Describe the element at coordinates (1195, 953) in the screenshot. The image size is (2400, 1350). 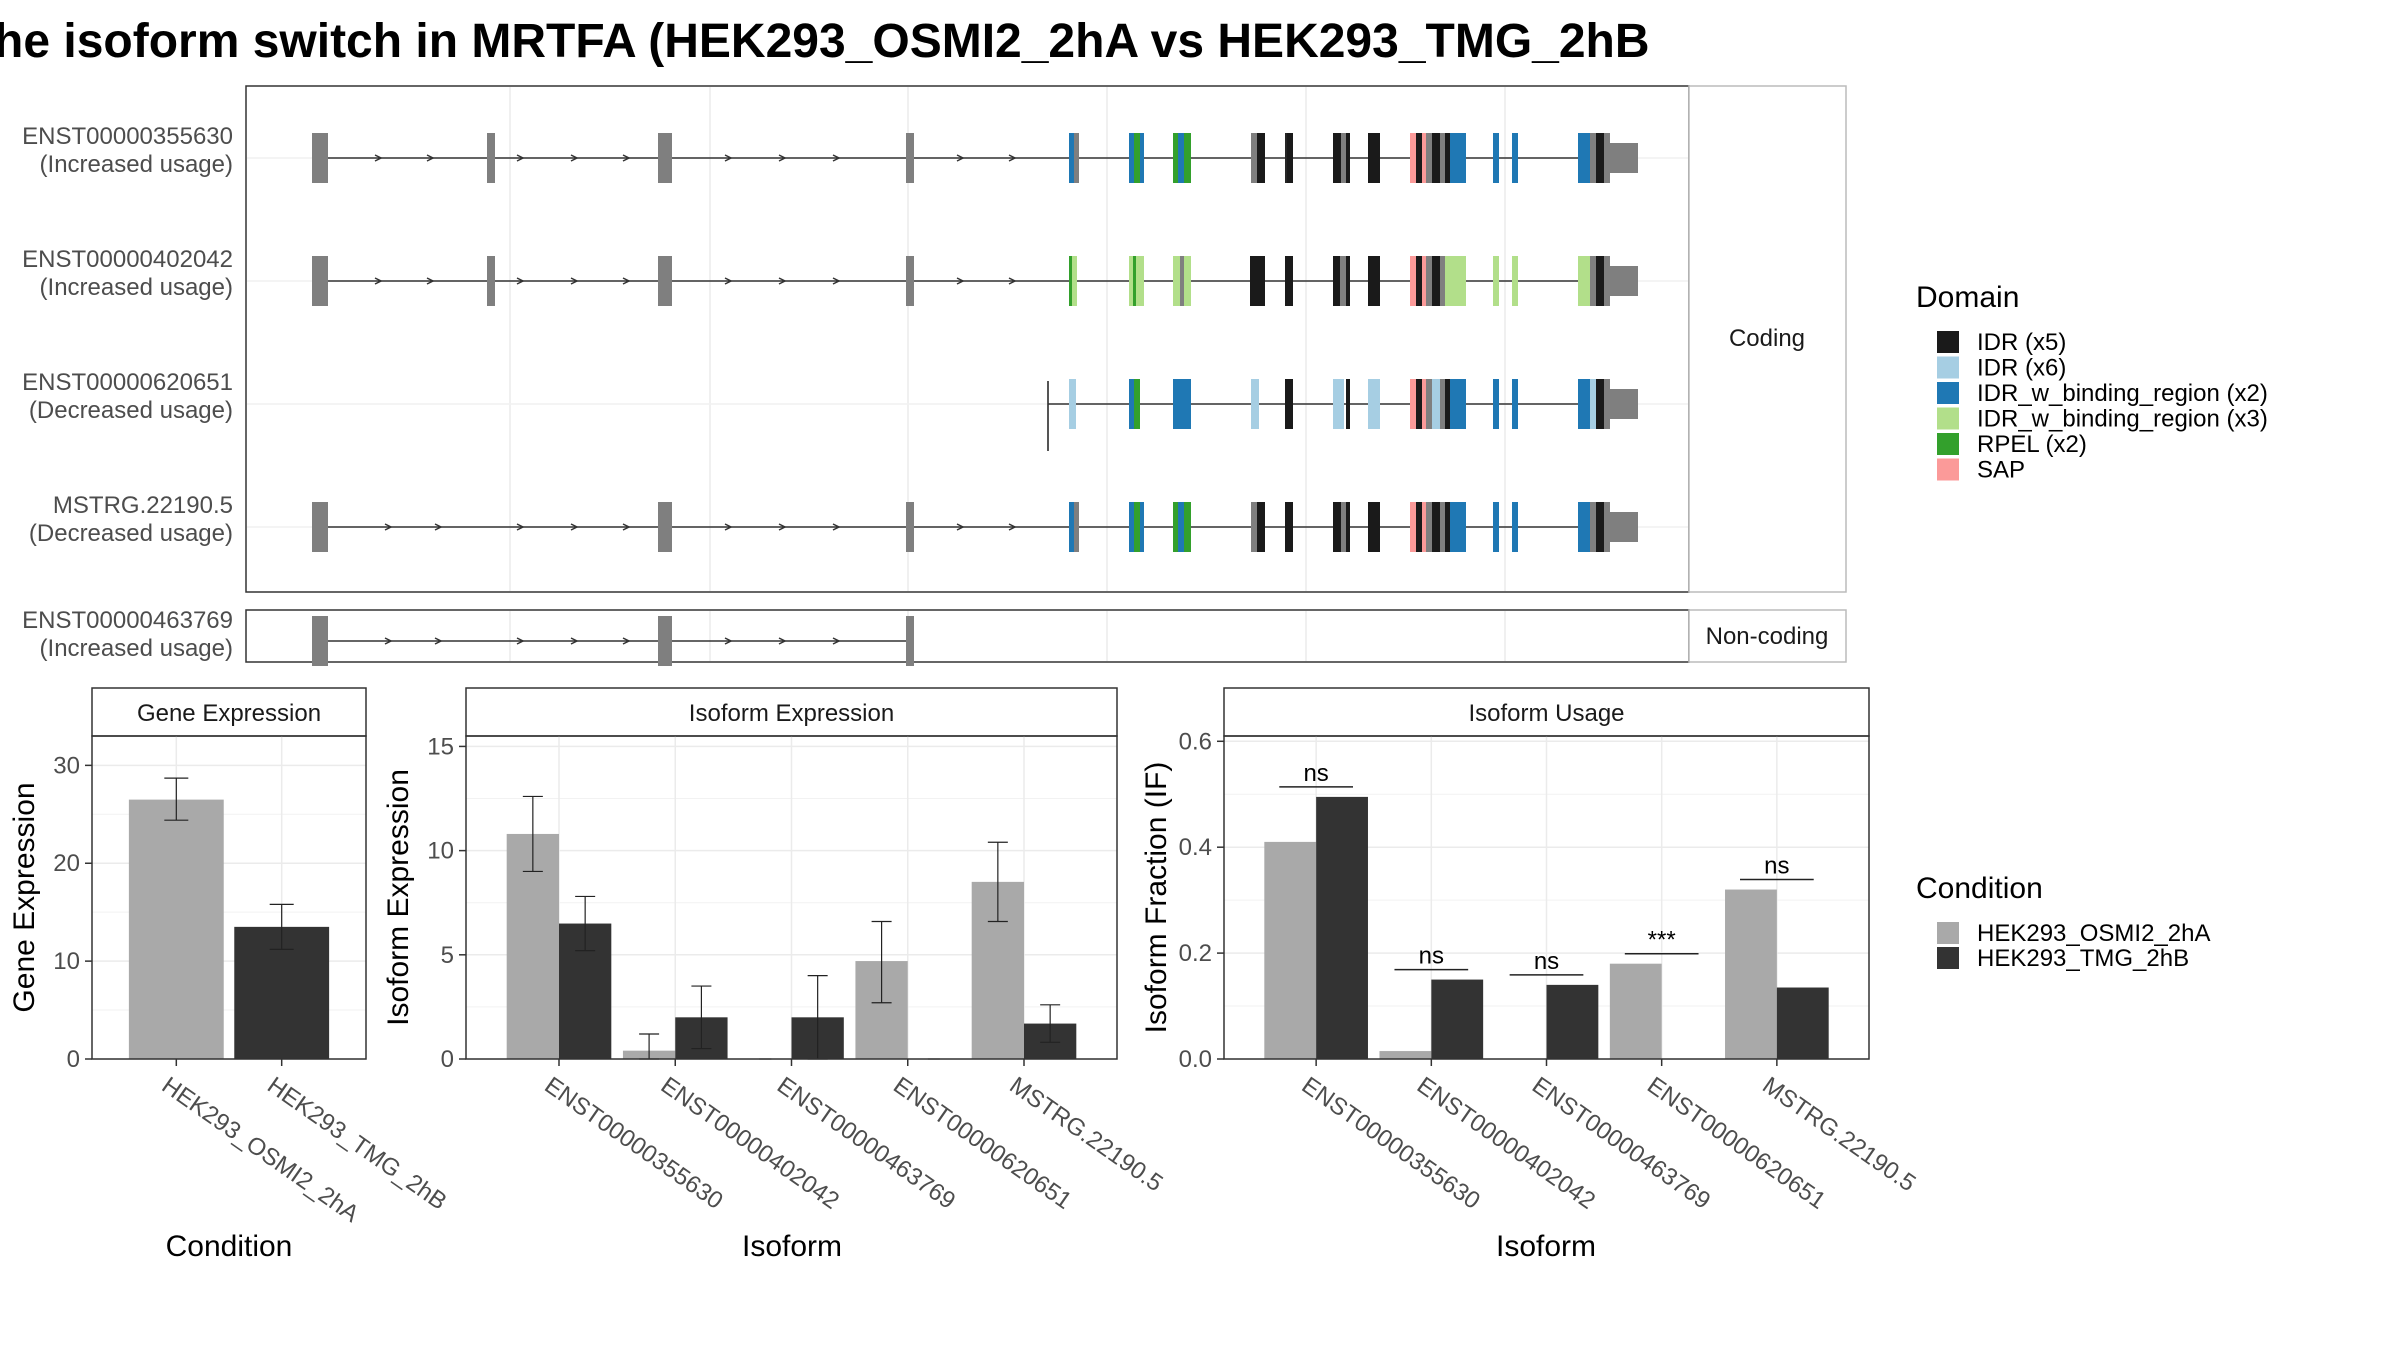
I see `y-tick-label: 0.2` at that location.